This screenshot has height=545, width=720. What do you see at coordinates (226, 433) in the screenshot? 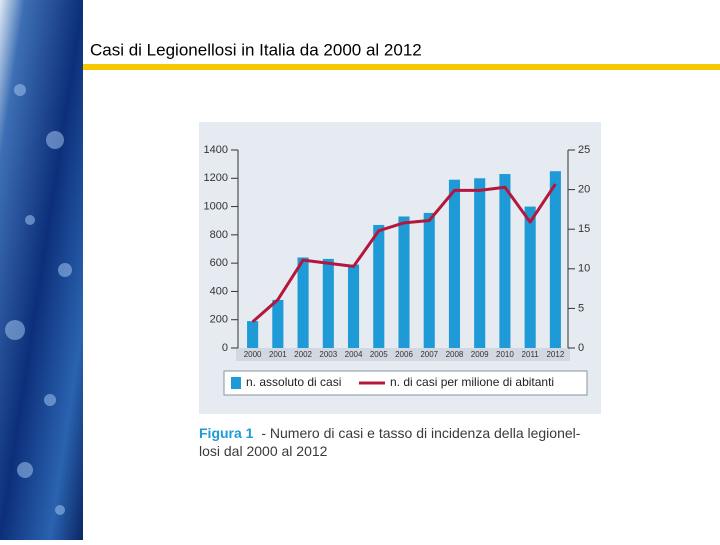
I see `caption-label: Figura 1` at bounding box center [226, 433].